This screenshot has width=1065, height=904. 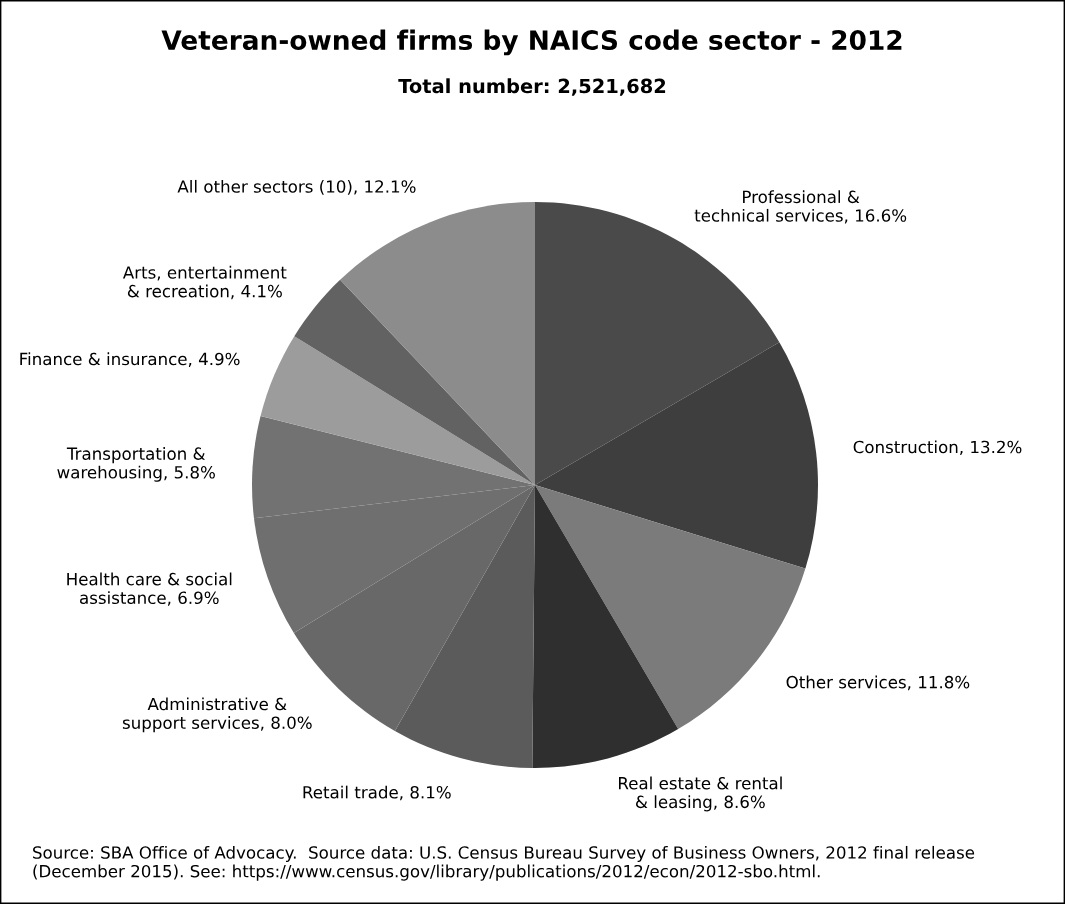 What do you see at coordinates (504, 863) in the screenshot?
I see `source-note: Source: SBA Office of Advocacy. Source data: U.S. Census Bureau Survey of Business Owners, 2012 final release (December 2015). See: https://www.census.gov/library/publications/2012/econ/2012-sbo.html.` at bounding box center [504, 863].